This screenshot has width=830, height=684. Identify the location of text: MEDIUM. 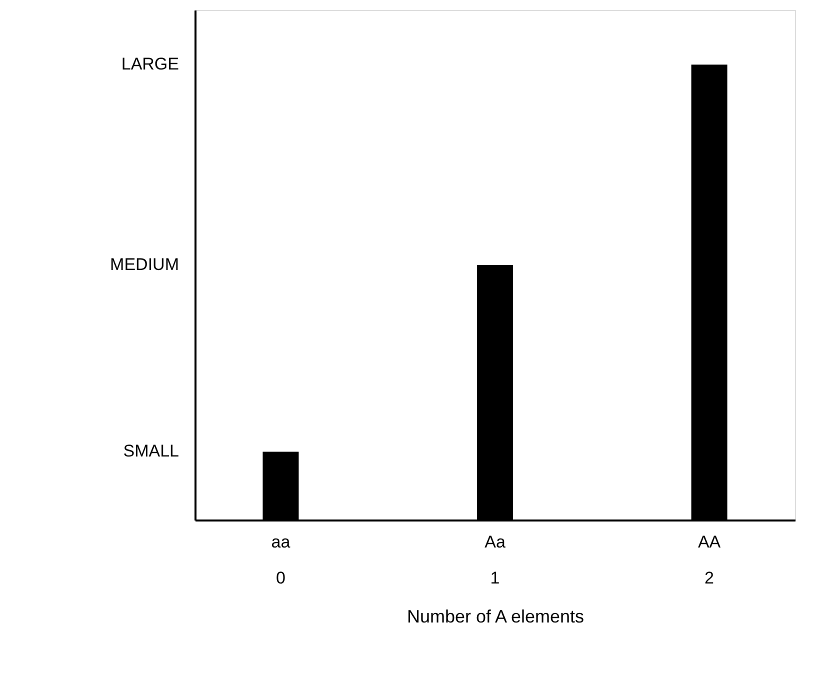
(144, 264).